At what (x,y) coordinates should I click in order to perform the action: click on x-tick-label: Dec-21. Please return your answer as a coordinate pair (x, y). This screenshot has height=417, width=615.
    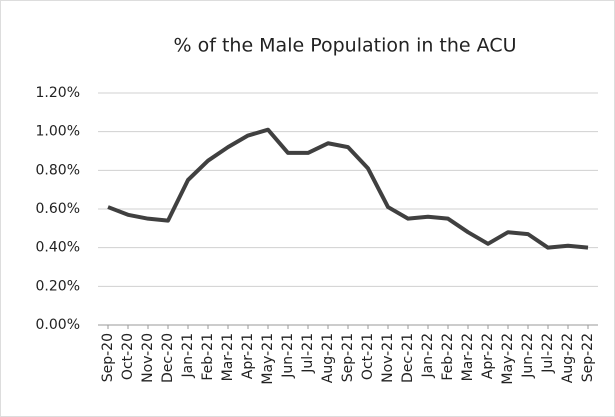
    Looking at the image, I should click on (408, 358).